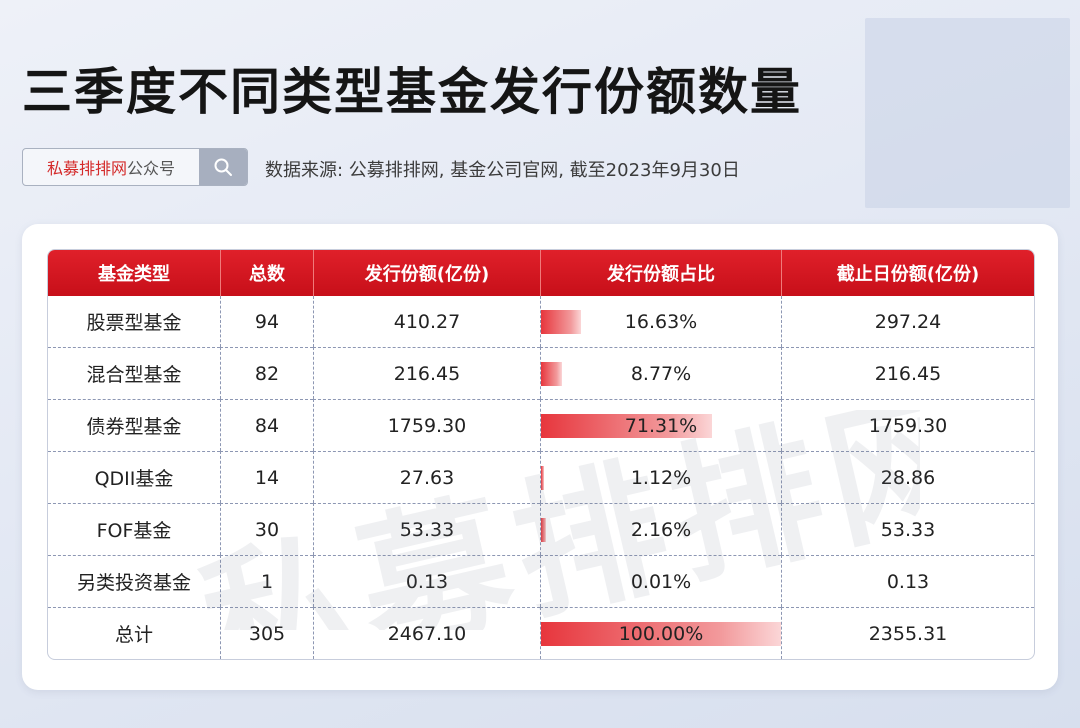 The width and height of the screenshot is (1080, 728). I want to click on fund-type-cell: 股票型基金, so click(134, 323).